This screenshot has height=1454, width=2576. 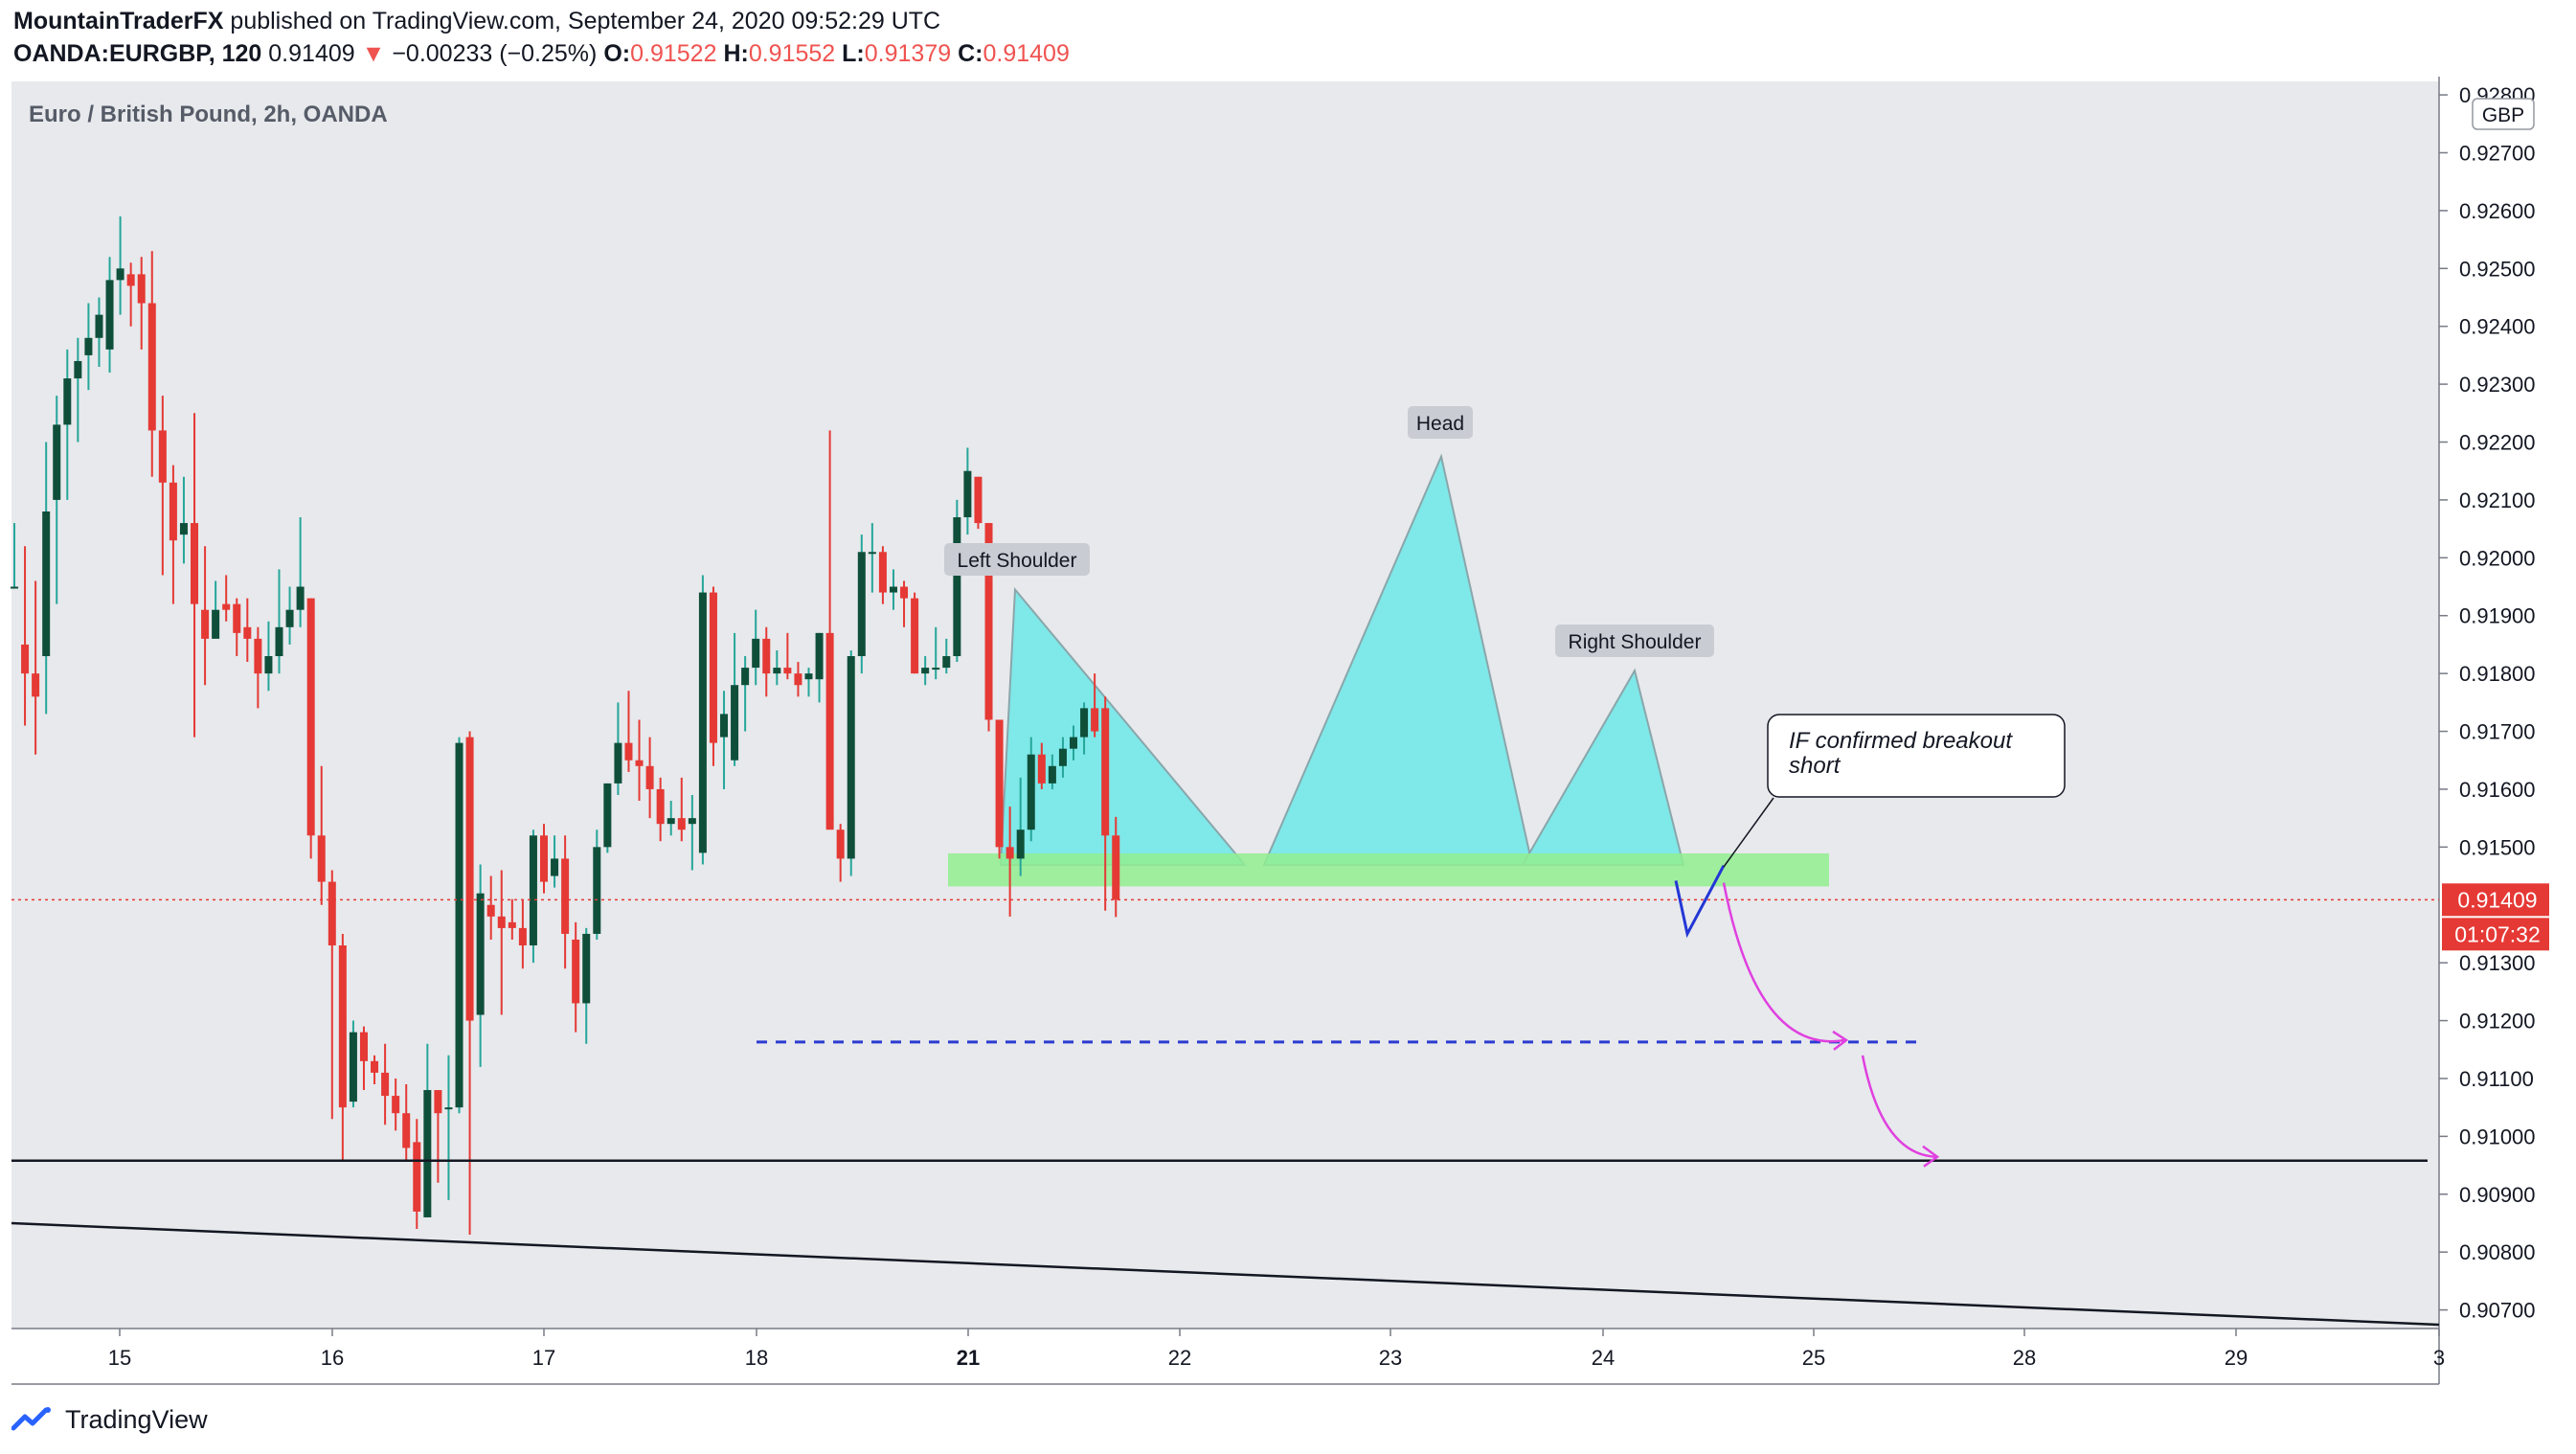 I want to click on symbol-label: OANDA:EURGBP, 120, so click(x=137, y=53).